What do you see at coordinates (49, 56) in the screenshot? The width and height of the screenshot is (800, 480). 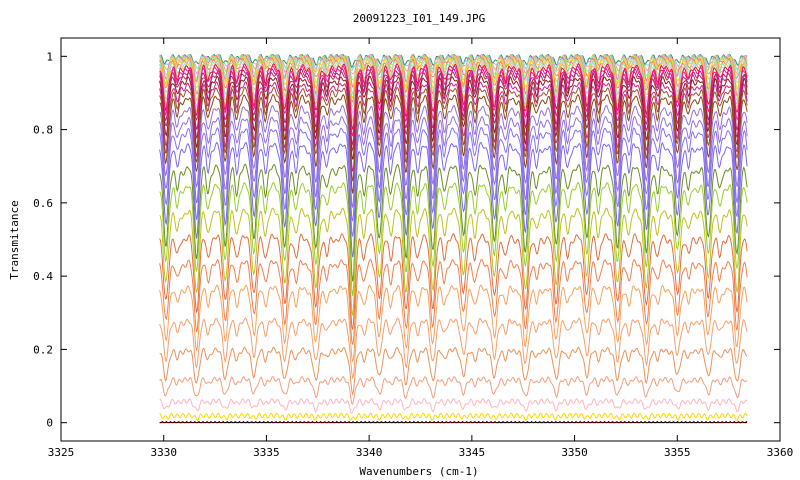 I see `y-tick-label: 1` at bounding box center [49, 56].